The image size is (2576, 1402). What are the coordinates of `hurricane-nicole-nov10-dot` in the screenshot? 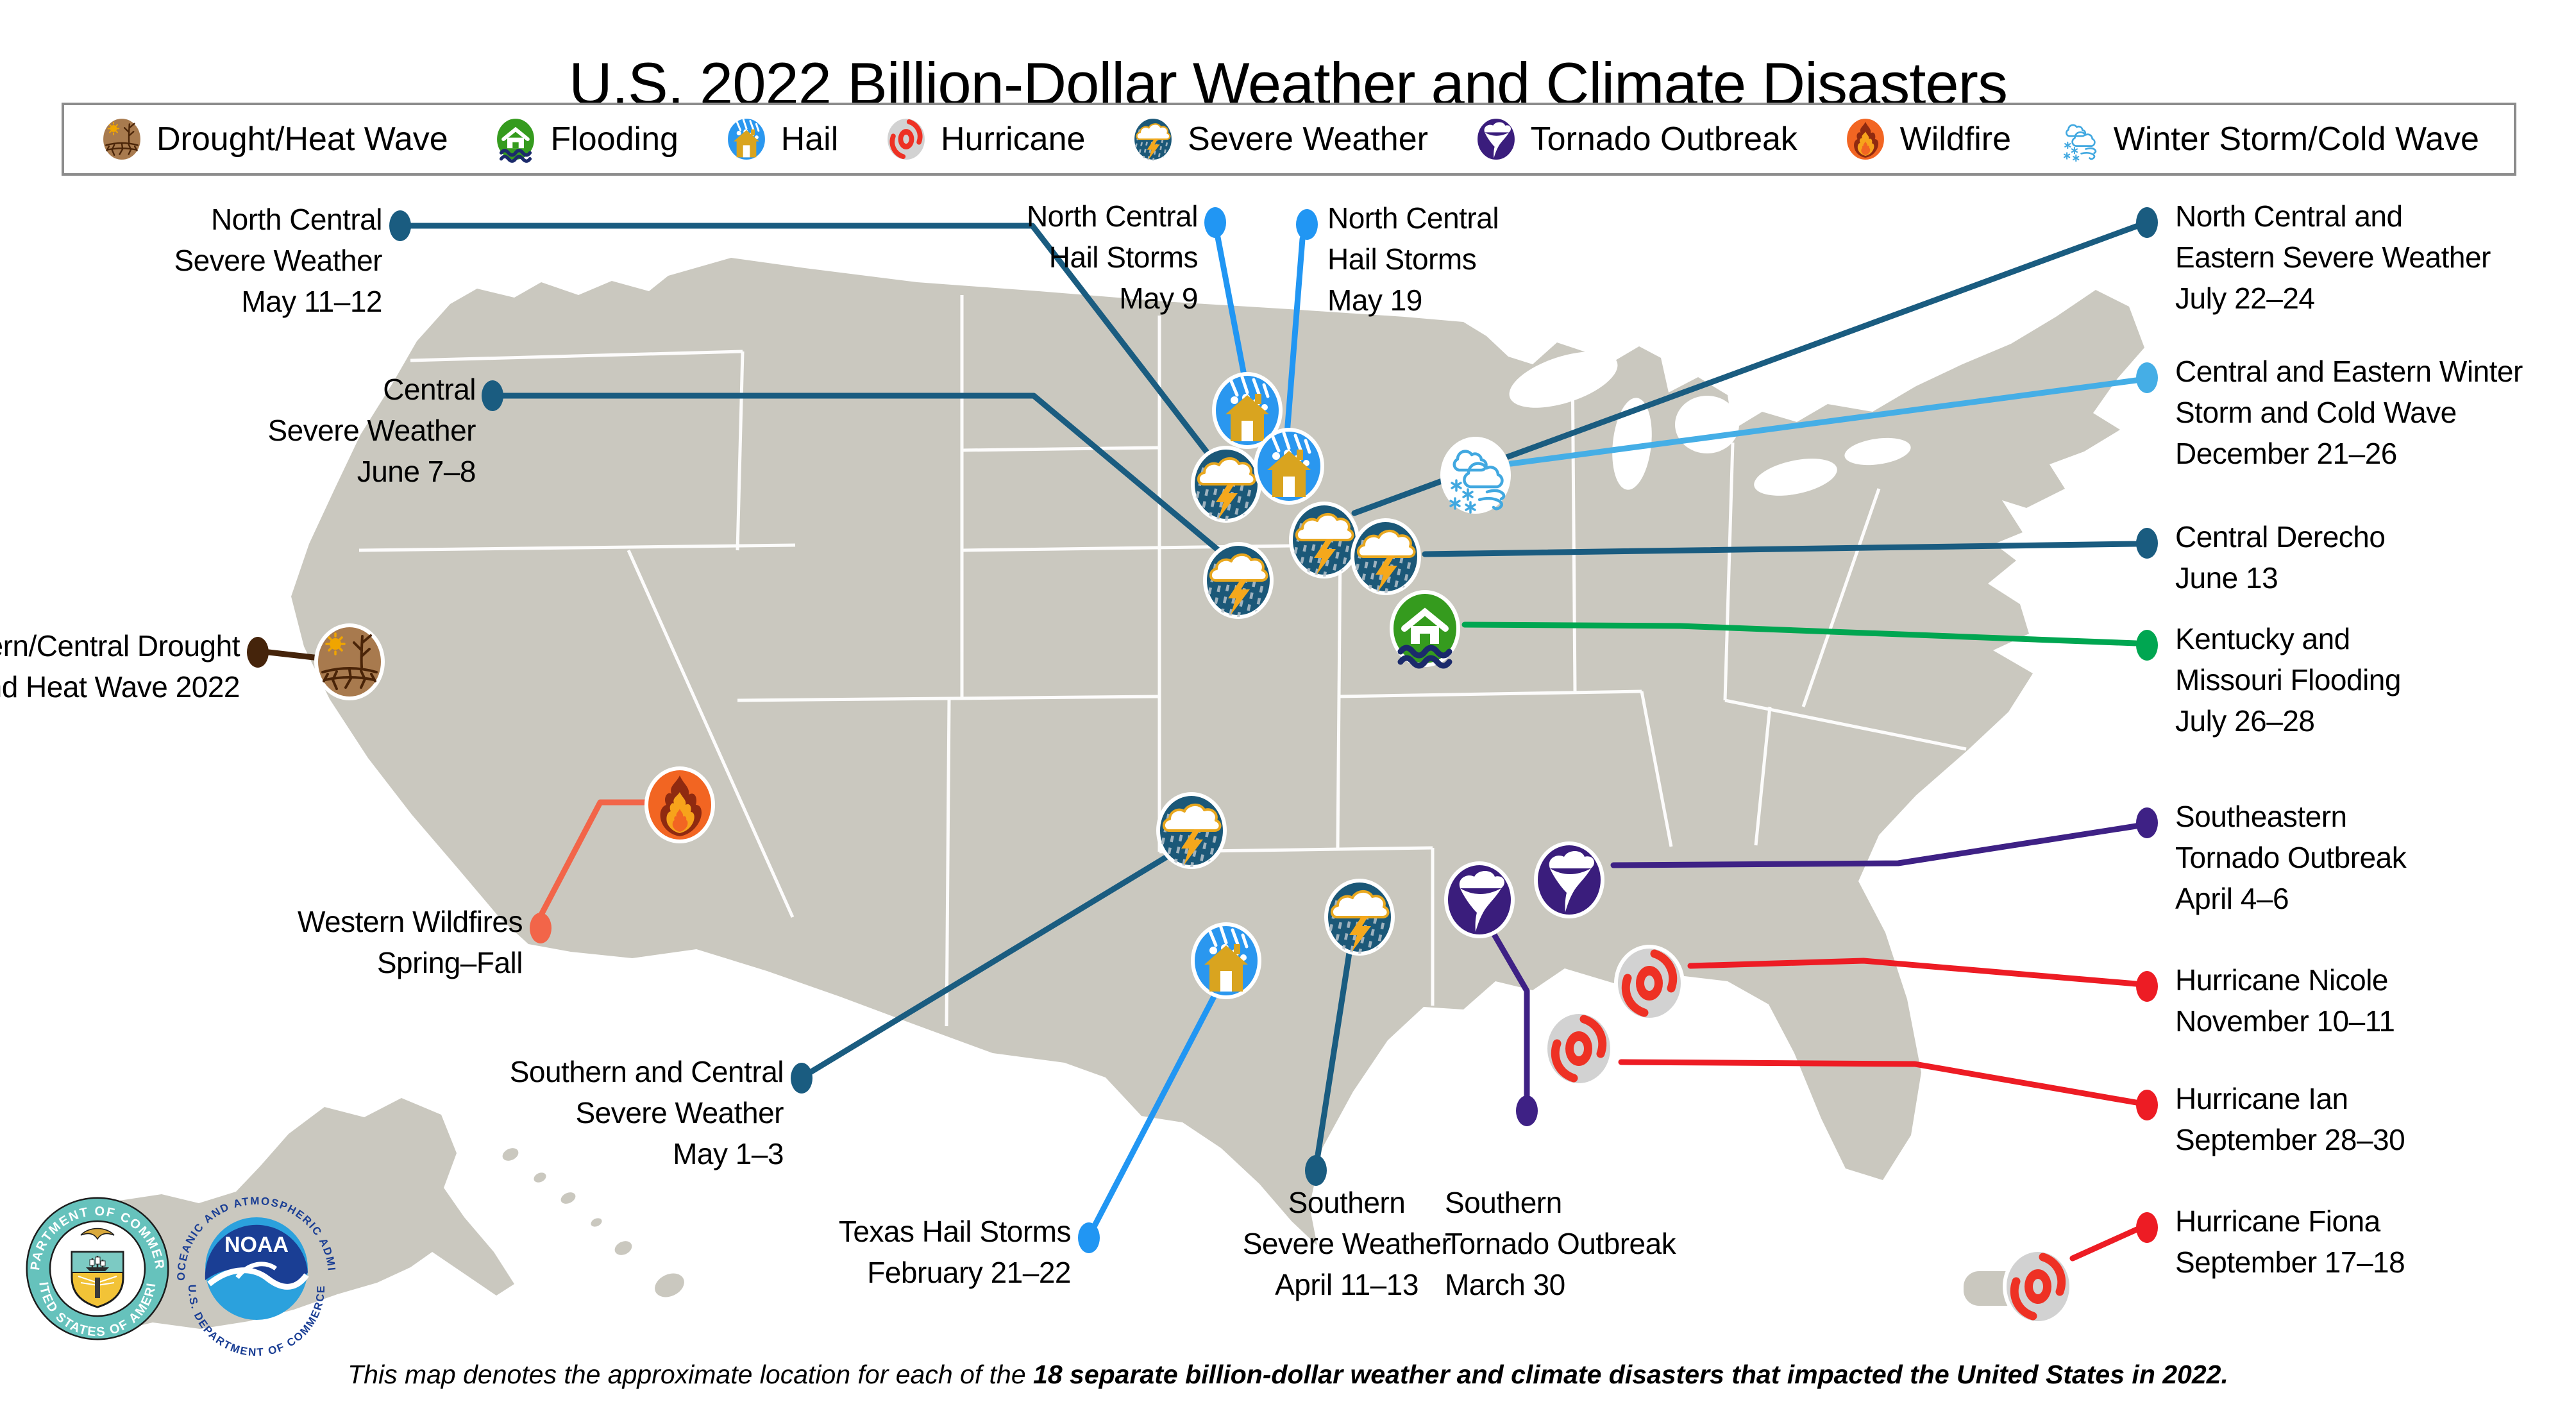 It's located at (2147, 987).